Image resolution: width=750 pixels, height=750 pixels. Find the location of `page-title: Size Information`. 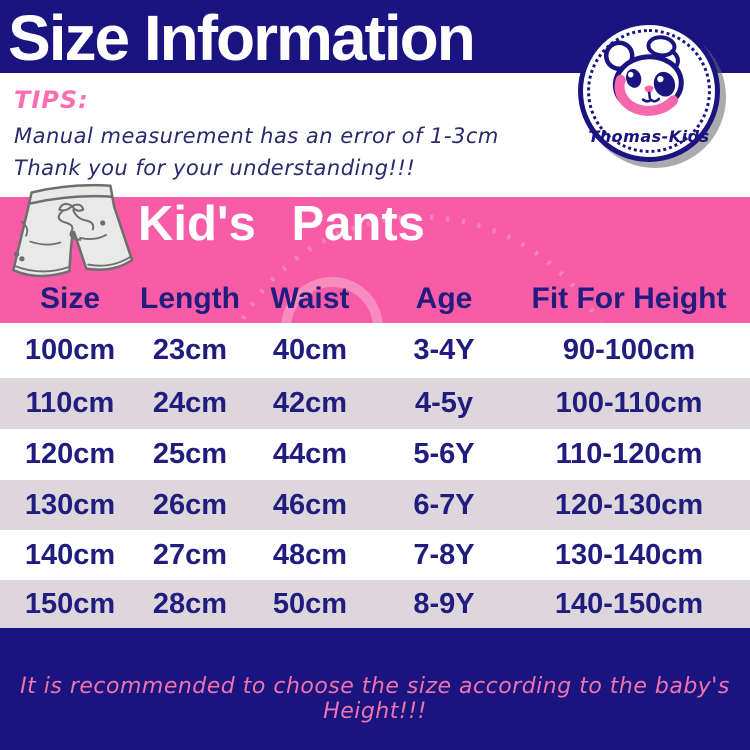

page-title: Size Information is located at coordinates (242, 38).